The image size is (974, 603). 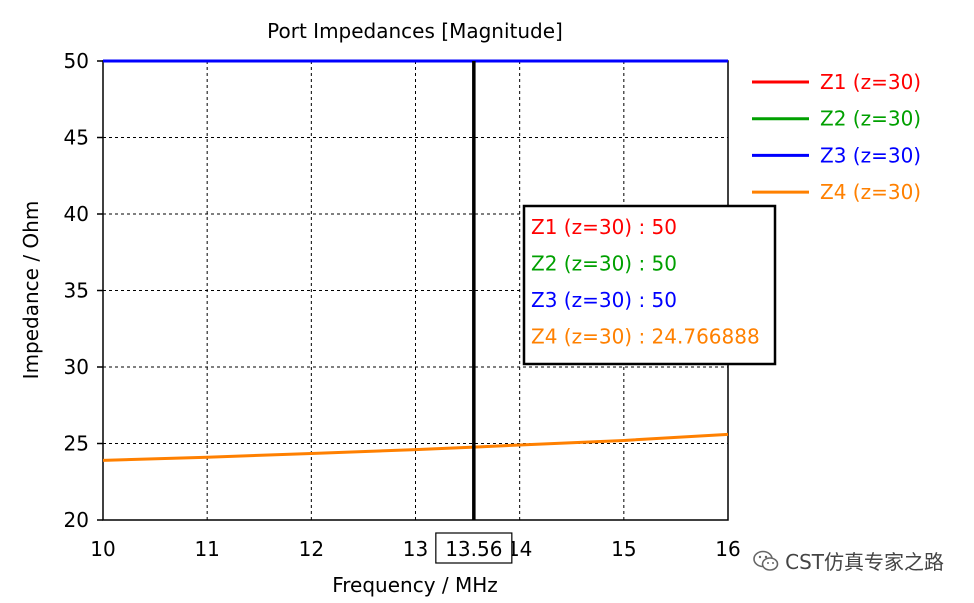 What do you see at coordinates (76, 291) in the screenshot?
I see `y-tick-label: 35` at bounding box center [76, 291].